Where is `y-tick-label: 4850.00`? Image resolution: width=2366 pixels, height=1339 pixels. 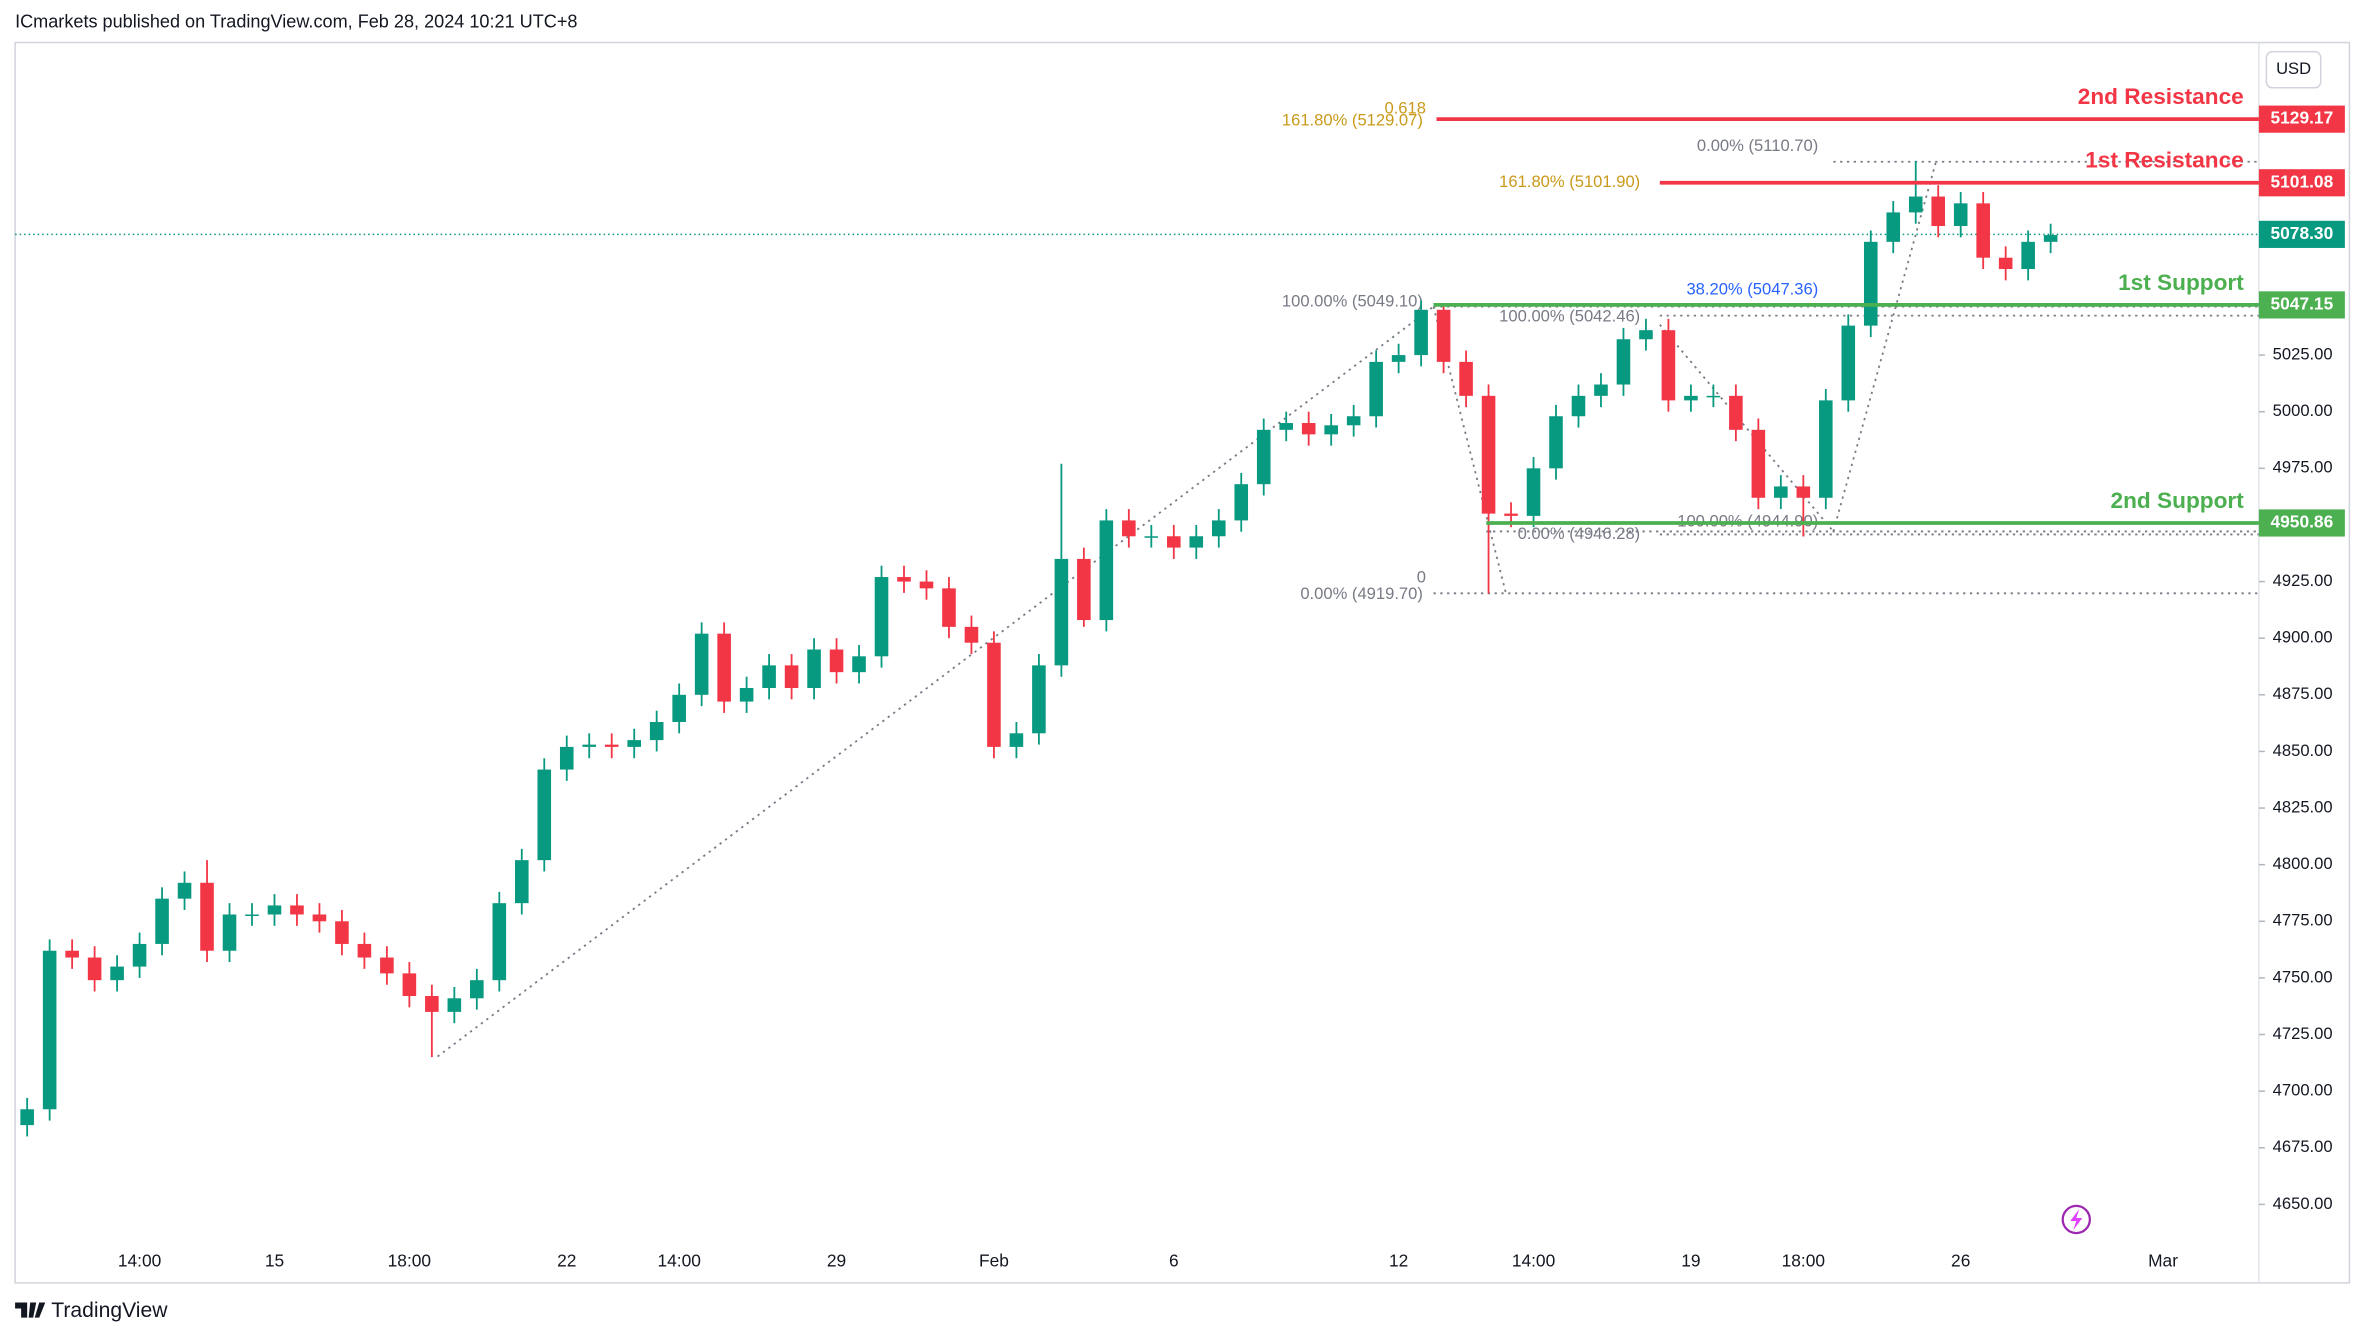 y-tick-label: 4850.00 is located at coordinates (2303, 750).